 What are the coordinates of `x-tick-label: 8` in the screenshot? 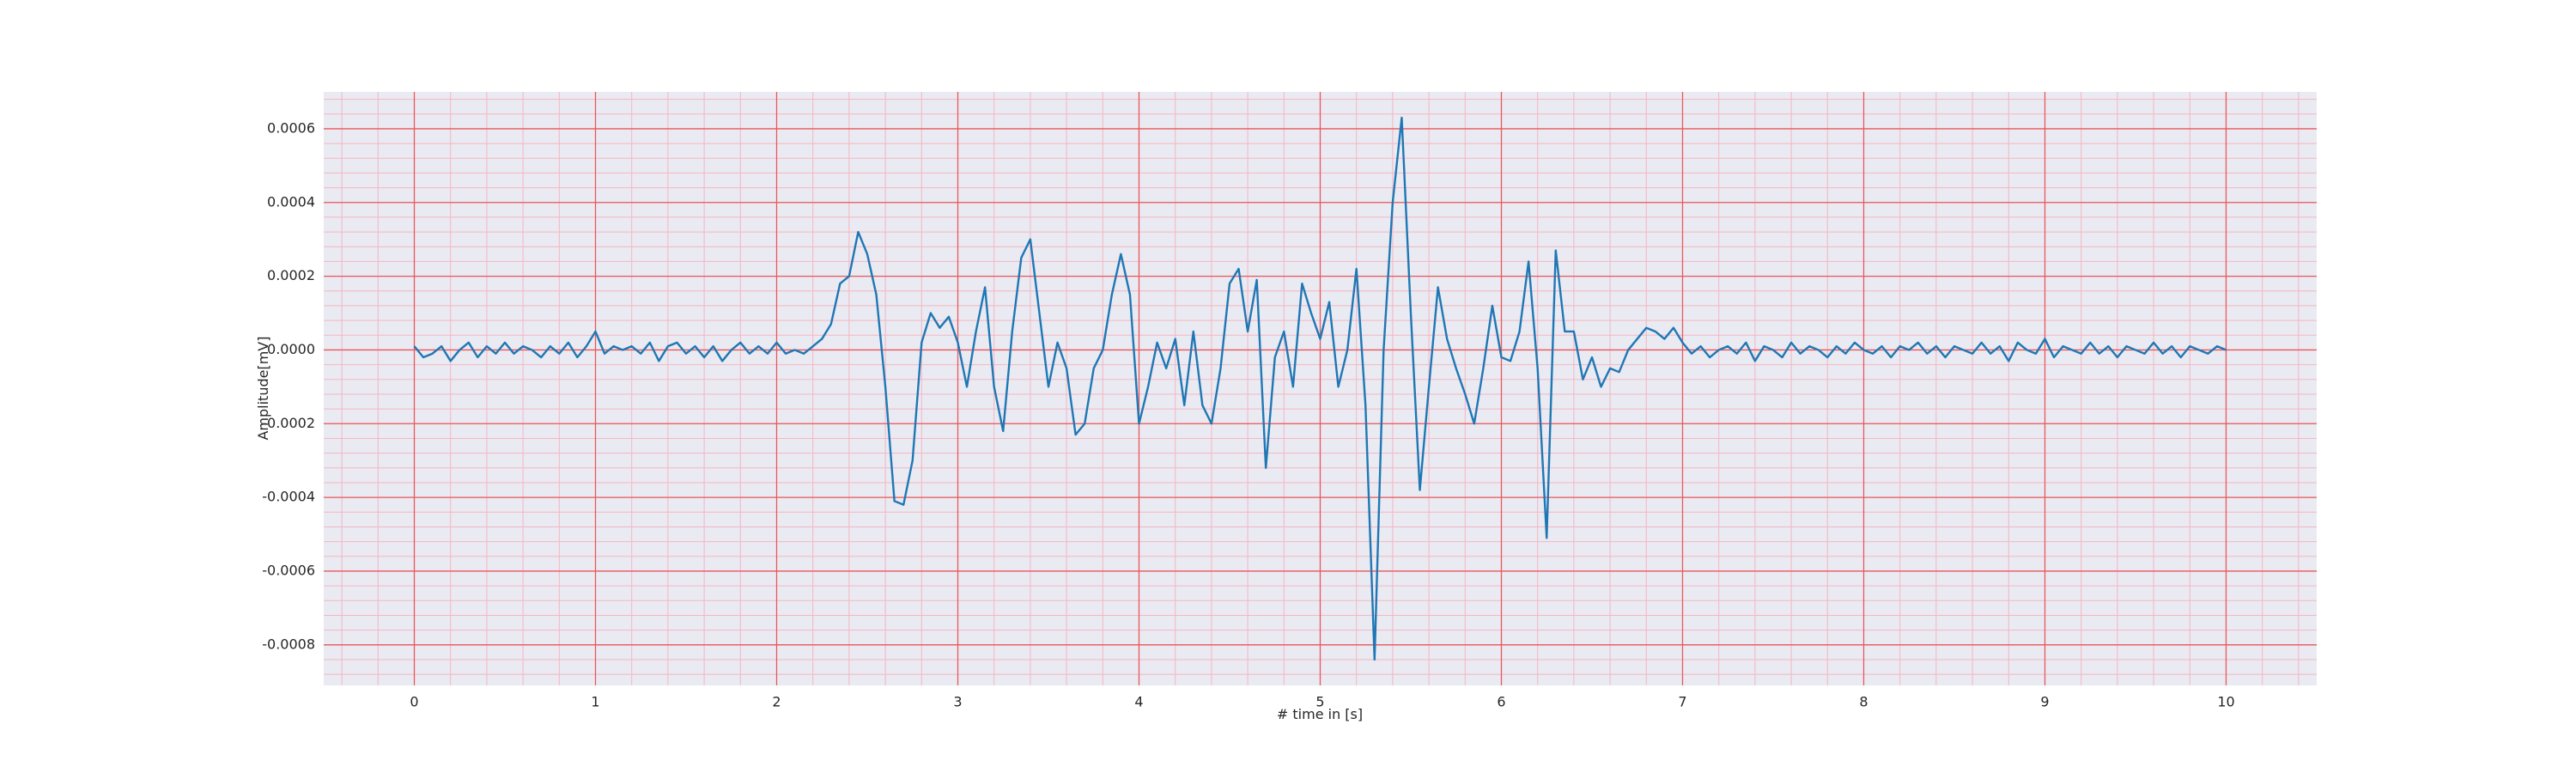 It's located at (1864, 702).